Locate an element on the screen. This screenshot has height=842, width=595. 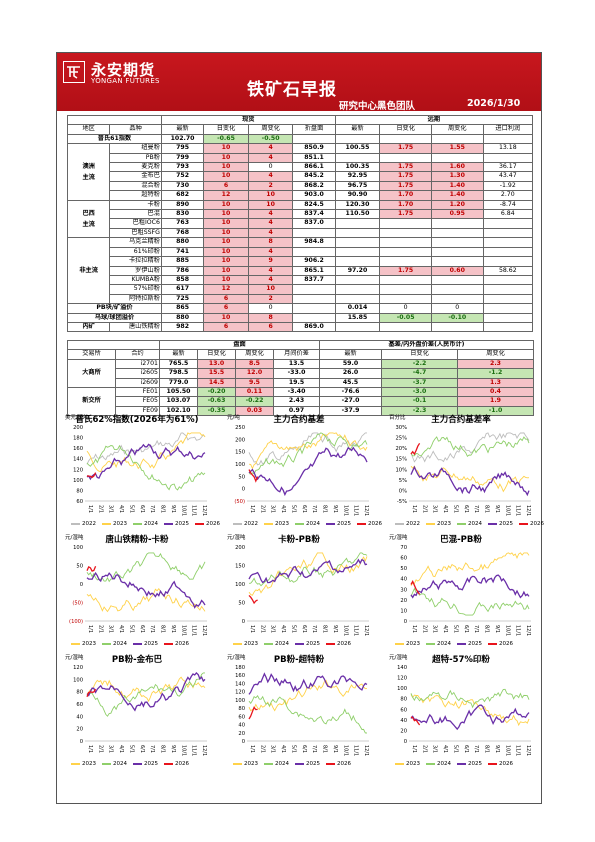
table-cell: 752 is located at coordinates (182, 176).